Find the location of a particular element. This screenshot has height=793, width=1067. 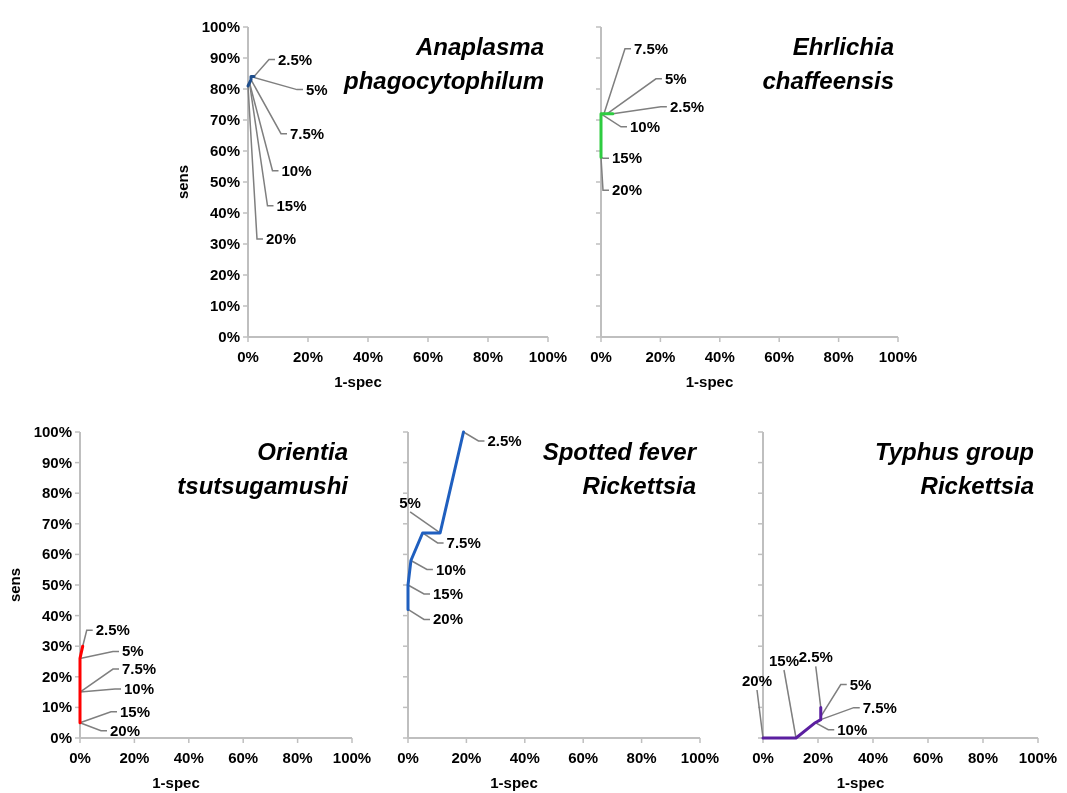

text: Anaplasma phagocytophilum is located at coordinates (443, 63).